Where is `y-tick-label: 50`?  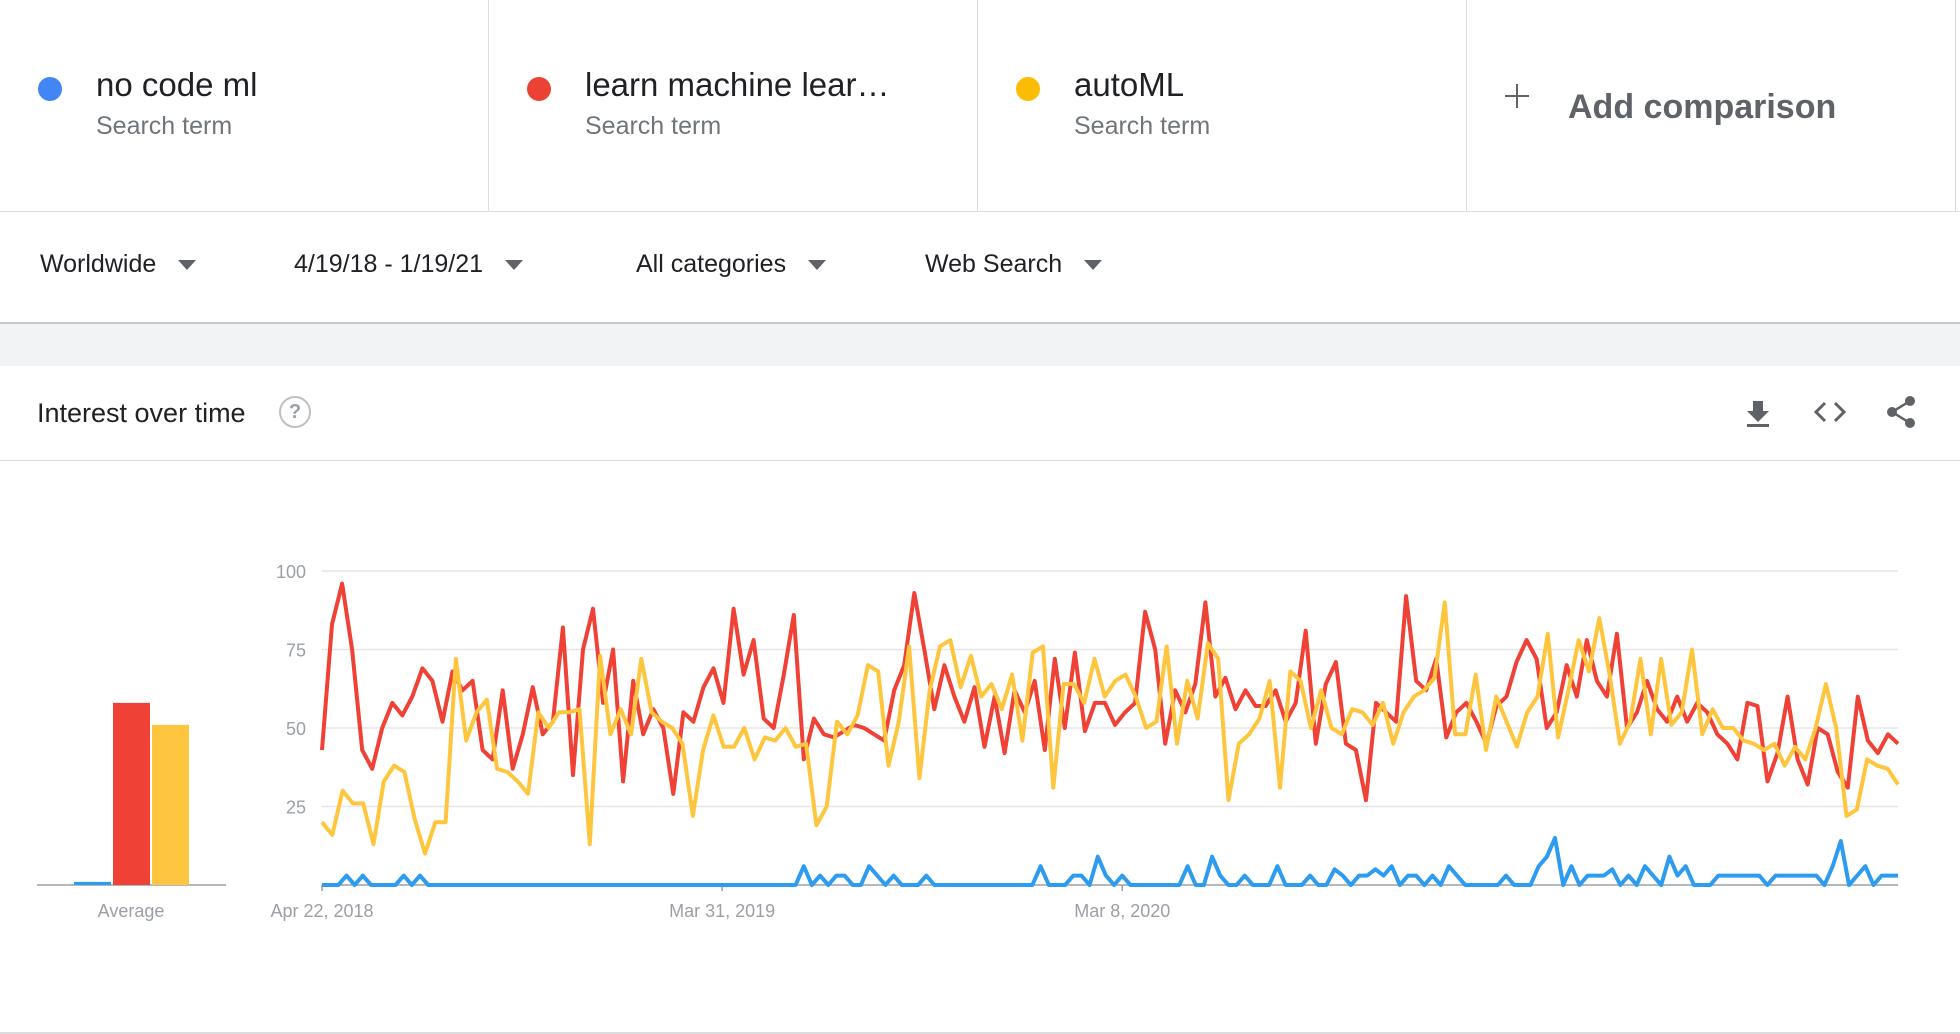
y-tick-label: 50 is located at coordinates (296, 729).